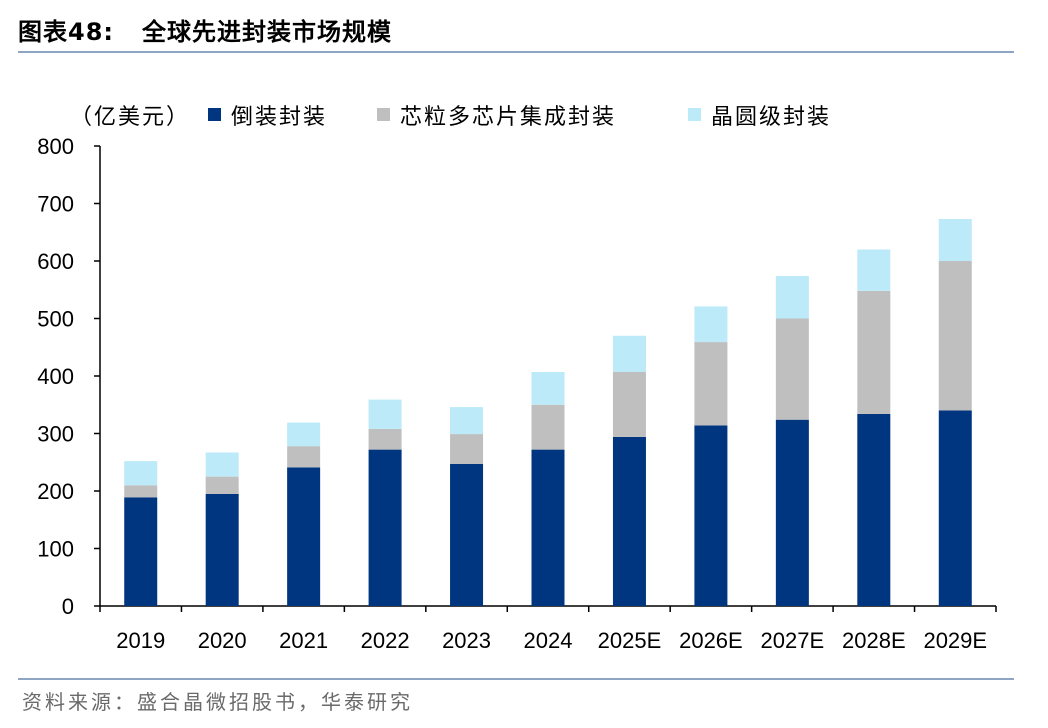  I want to click on y-tick-label: 100, so click(55, 549).